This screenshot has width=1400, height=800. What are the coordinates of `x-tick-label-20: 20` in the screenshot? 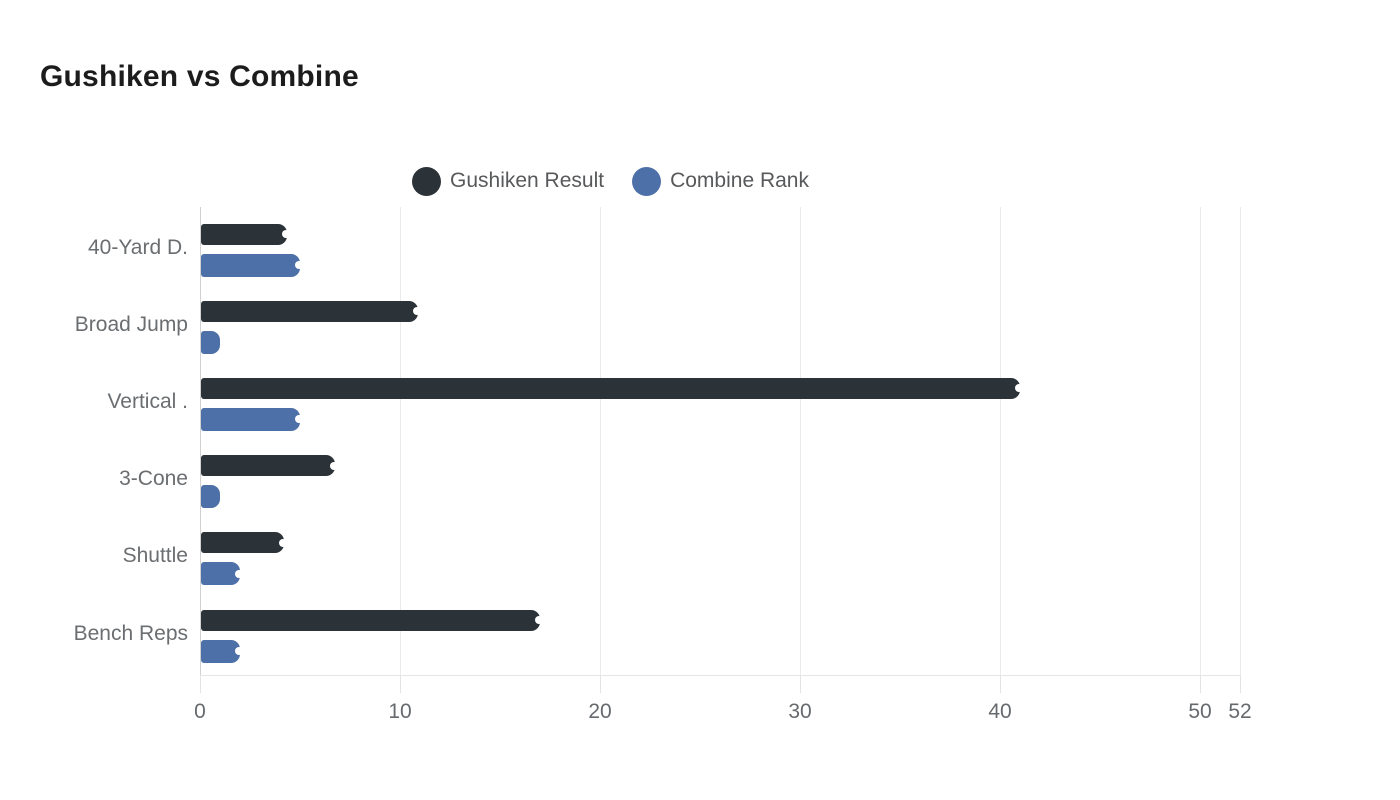 It's located at (600, 711).